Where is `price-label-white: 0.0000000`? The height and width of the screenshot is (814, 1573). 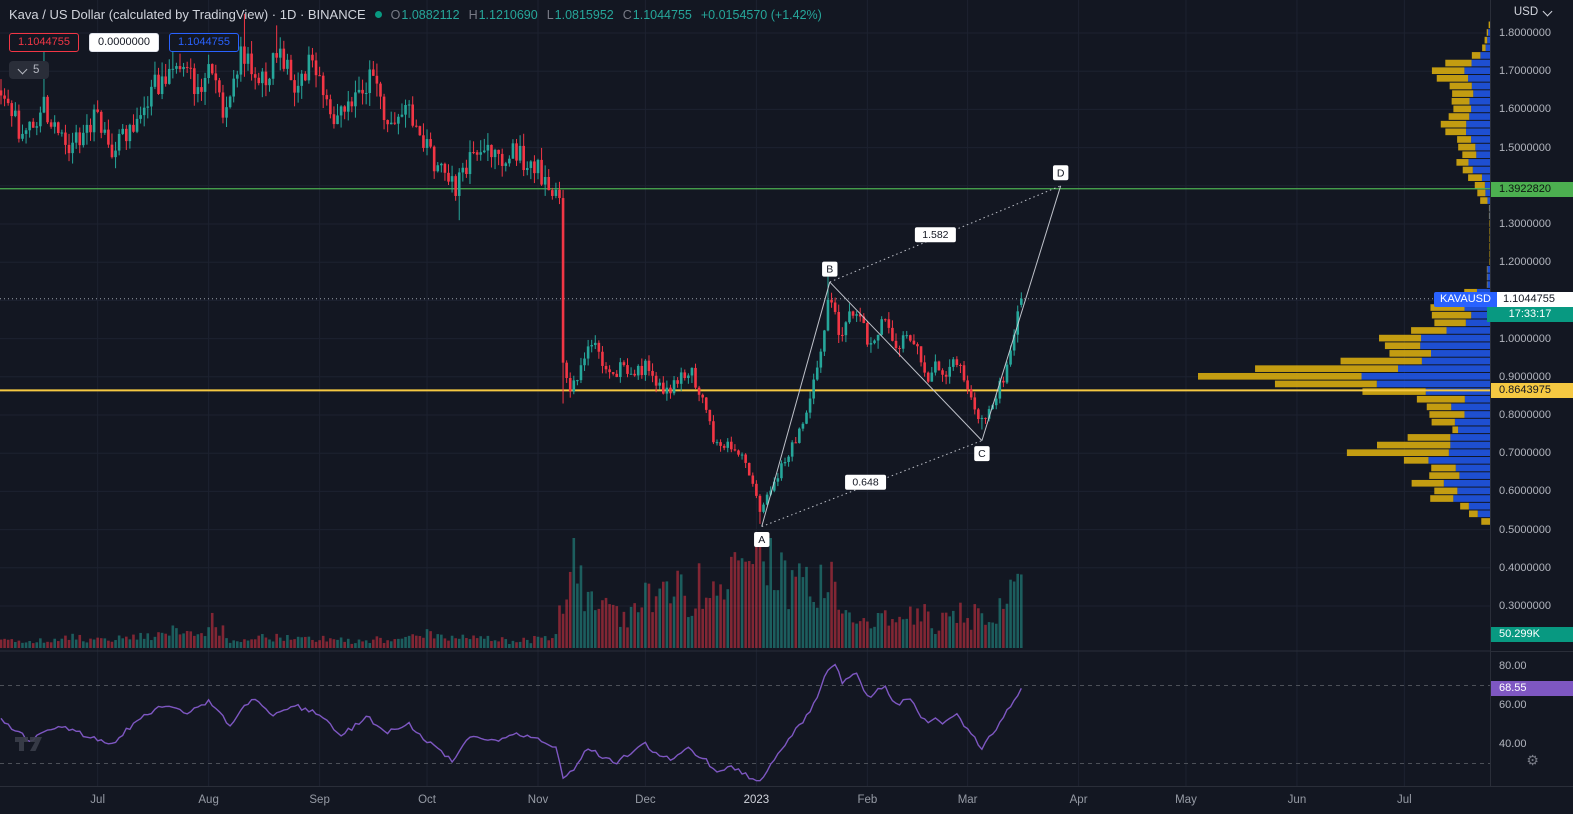 price-label-white: 0.0000000 is located at coordinates (124, 42).